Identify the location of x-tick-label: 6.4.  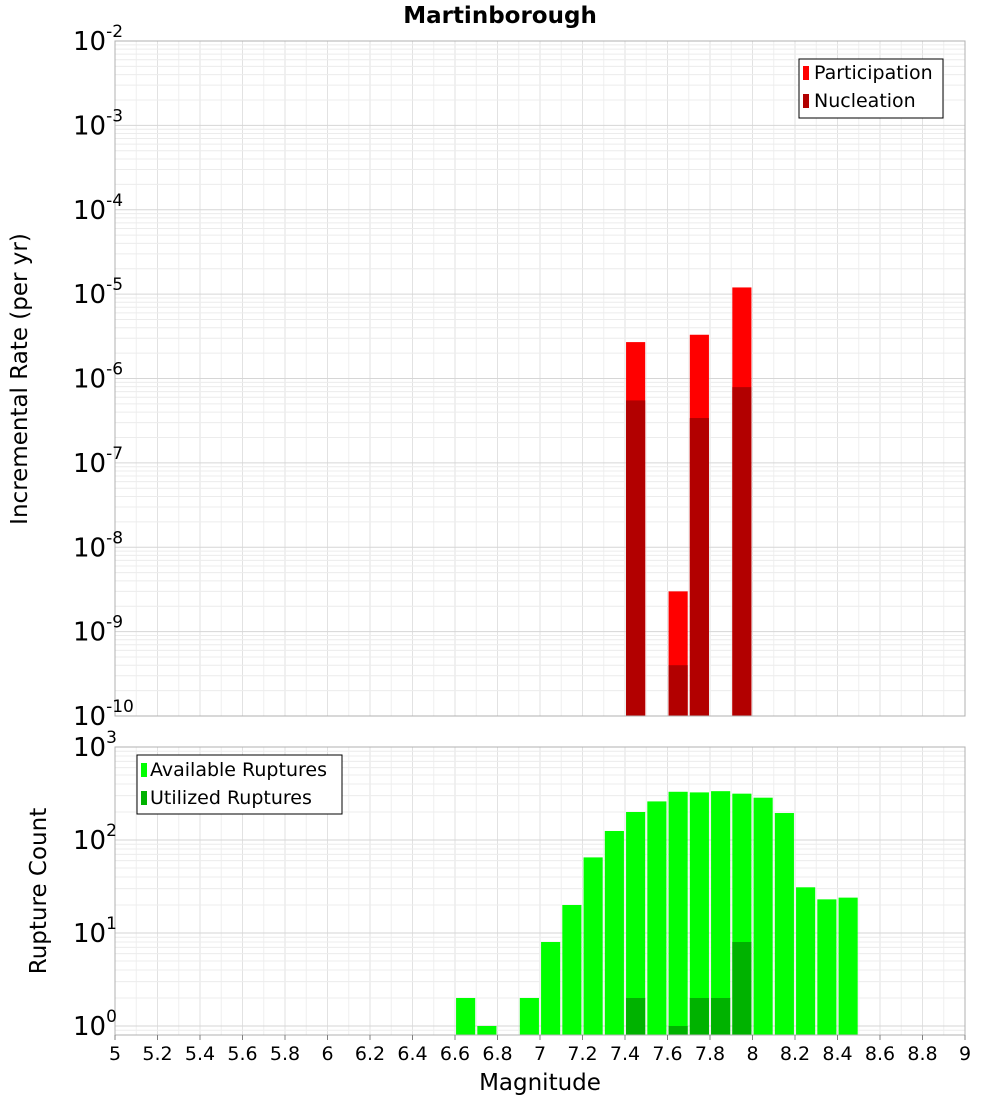
(412, 1054).